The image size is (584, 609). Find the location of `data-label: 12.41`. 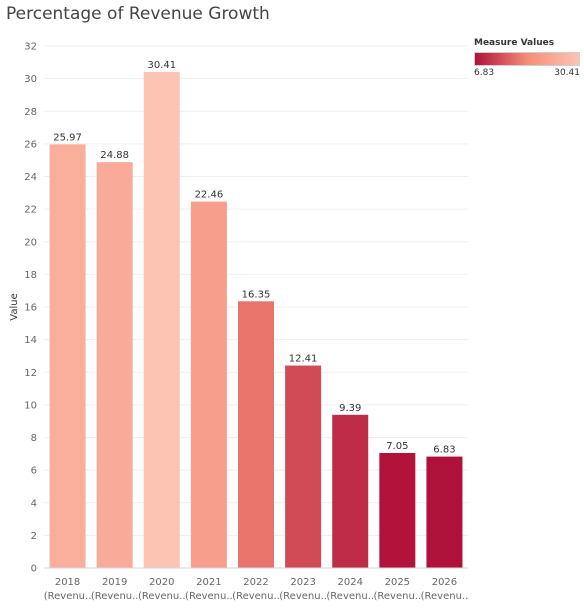

data-label: 12.41 is located at coordinates (303, 359).